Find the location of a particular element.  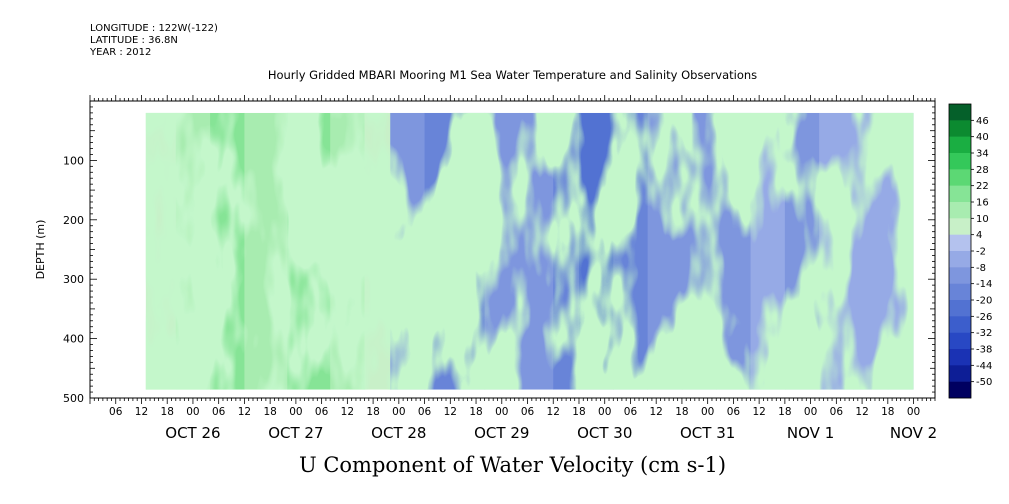

year-label: YEAR : 2012 is located at coordinates (121, 52).